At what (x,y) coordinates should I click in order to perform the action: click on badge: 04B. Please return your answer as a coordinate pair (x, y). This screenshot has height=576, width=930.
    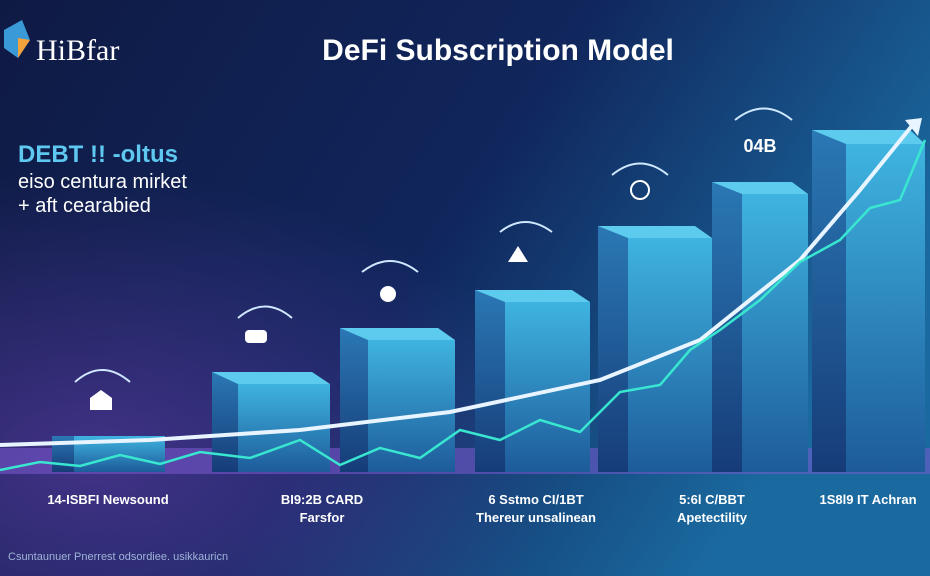
    Looking at the image, I should click on (759, 146).